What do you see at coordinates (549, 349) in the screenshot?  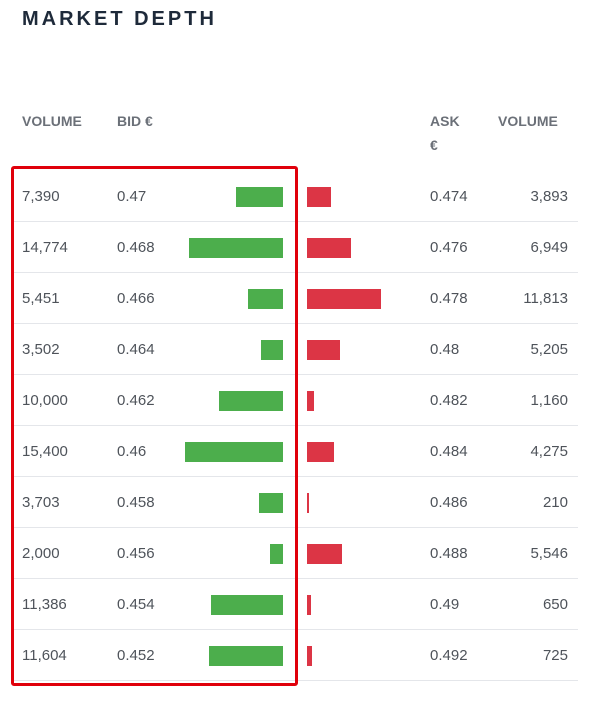 I see `ask-volume-cell: 5,205` at bounding box center [549, 349].